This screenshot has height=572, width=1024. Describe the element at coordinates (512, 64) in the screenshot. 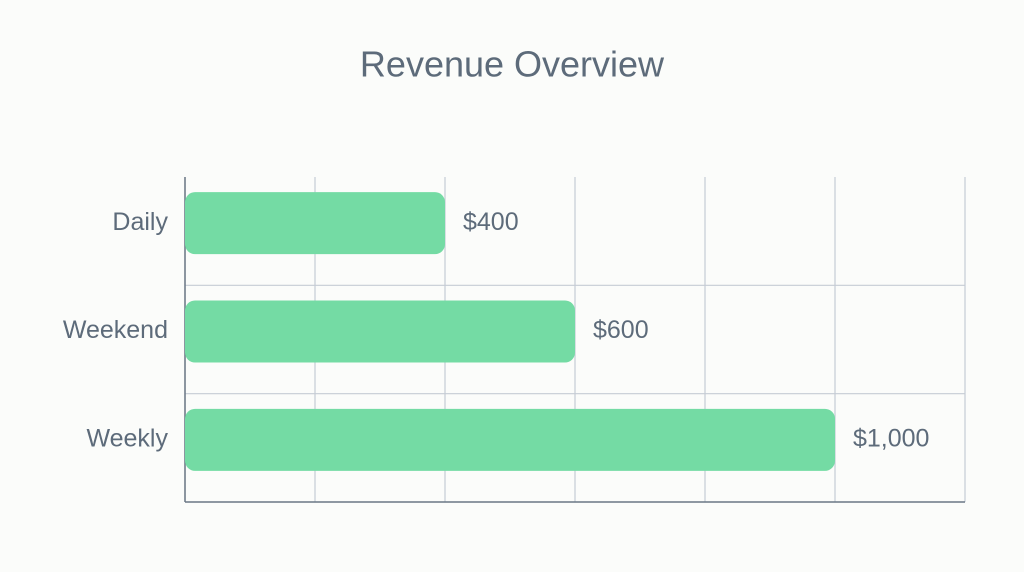

I see `chart-title: Revenue Overview` at that location.